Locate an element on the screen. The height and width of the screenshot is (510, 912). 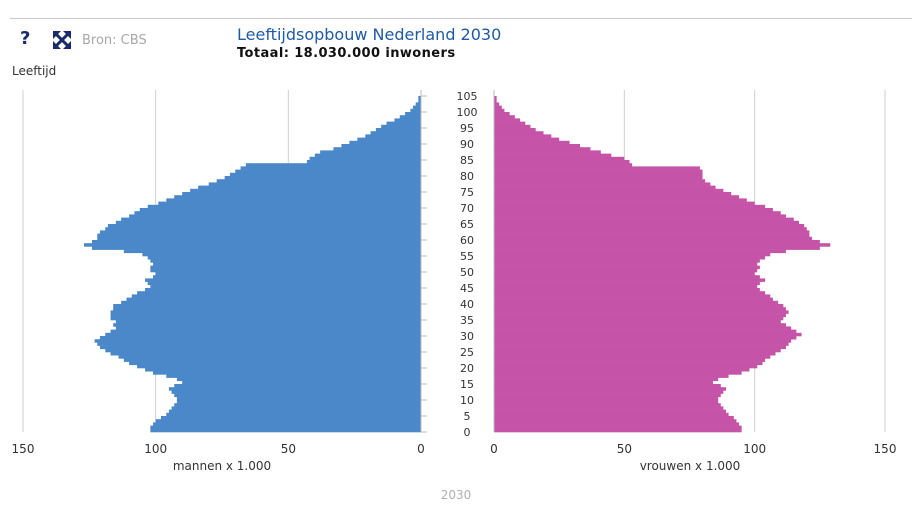
x-tick-men-50: 50 is located at coordinates (288, 449).